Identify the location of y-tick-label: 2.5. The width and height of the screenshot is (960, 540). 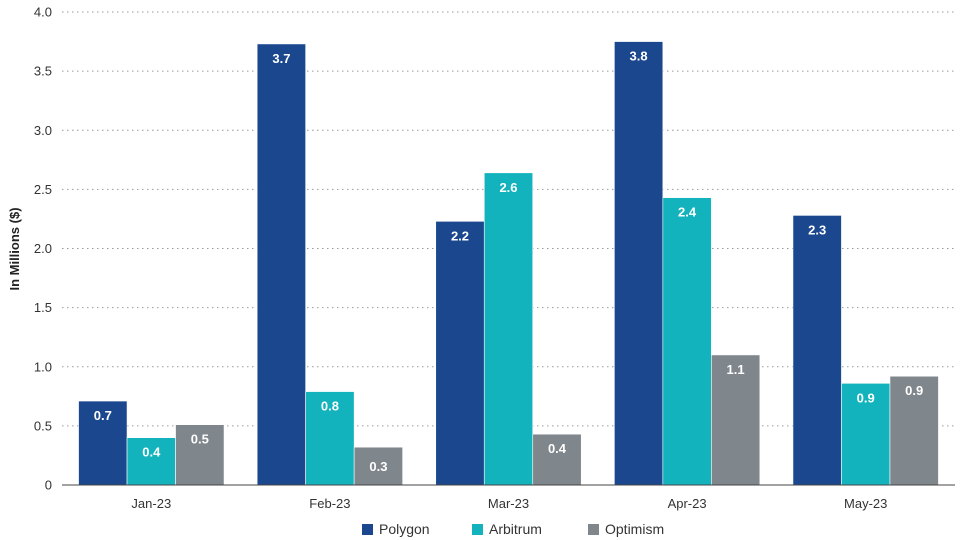
(43, 189).